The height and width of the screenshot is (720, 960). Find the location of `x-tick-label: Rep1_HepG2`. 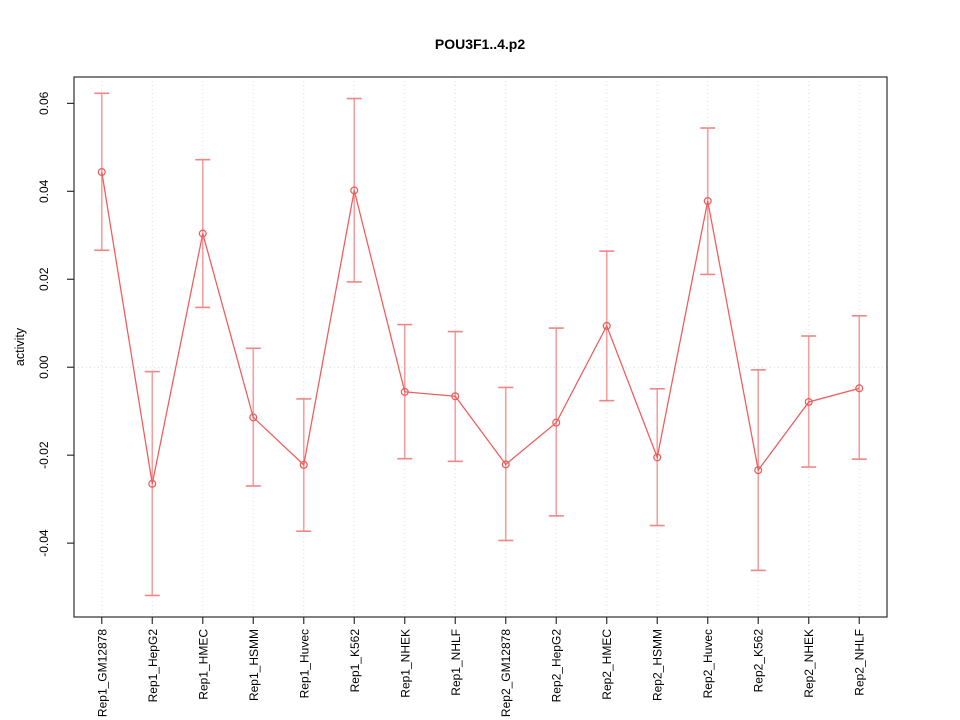

x-tick-label: Rep1_HepG2 is located at coordinates (153, 666).